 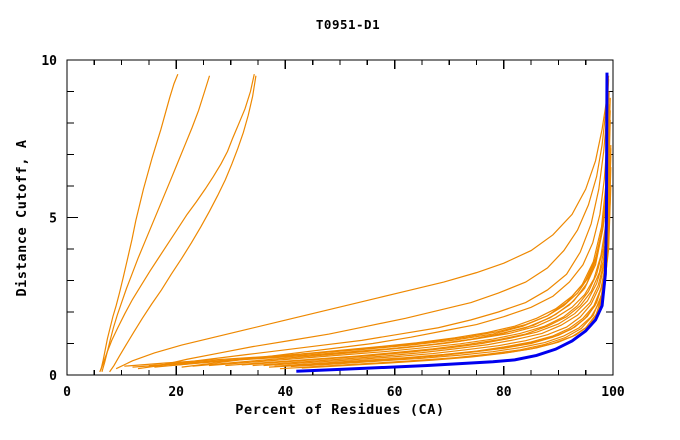 I want to click on page-title: T0951-D1, so click(x=348, y=24).